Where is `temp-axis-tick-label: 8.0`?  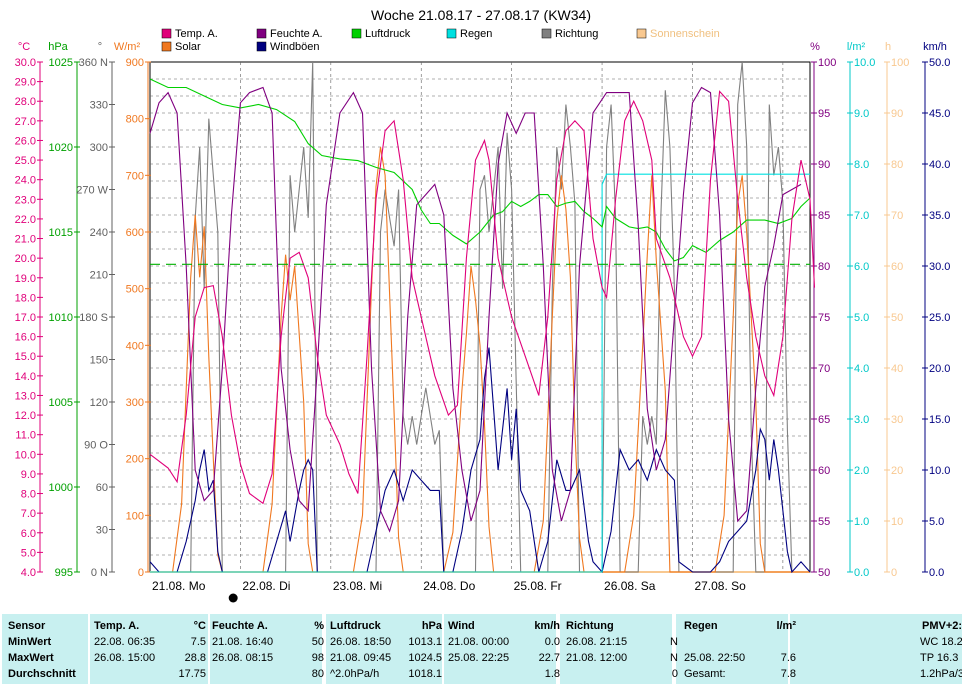
temp-axis-tick-label: 8.0 is located at coordinates (28, 495).